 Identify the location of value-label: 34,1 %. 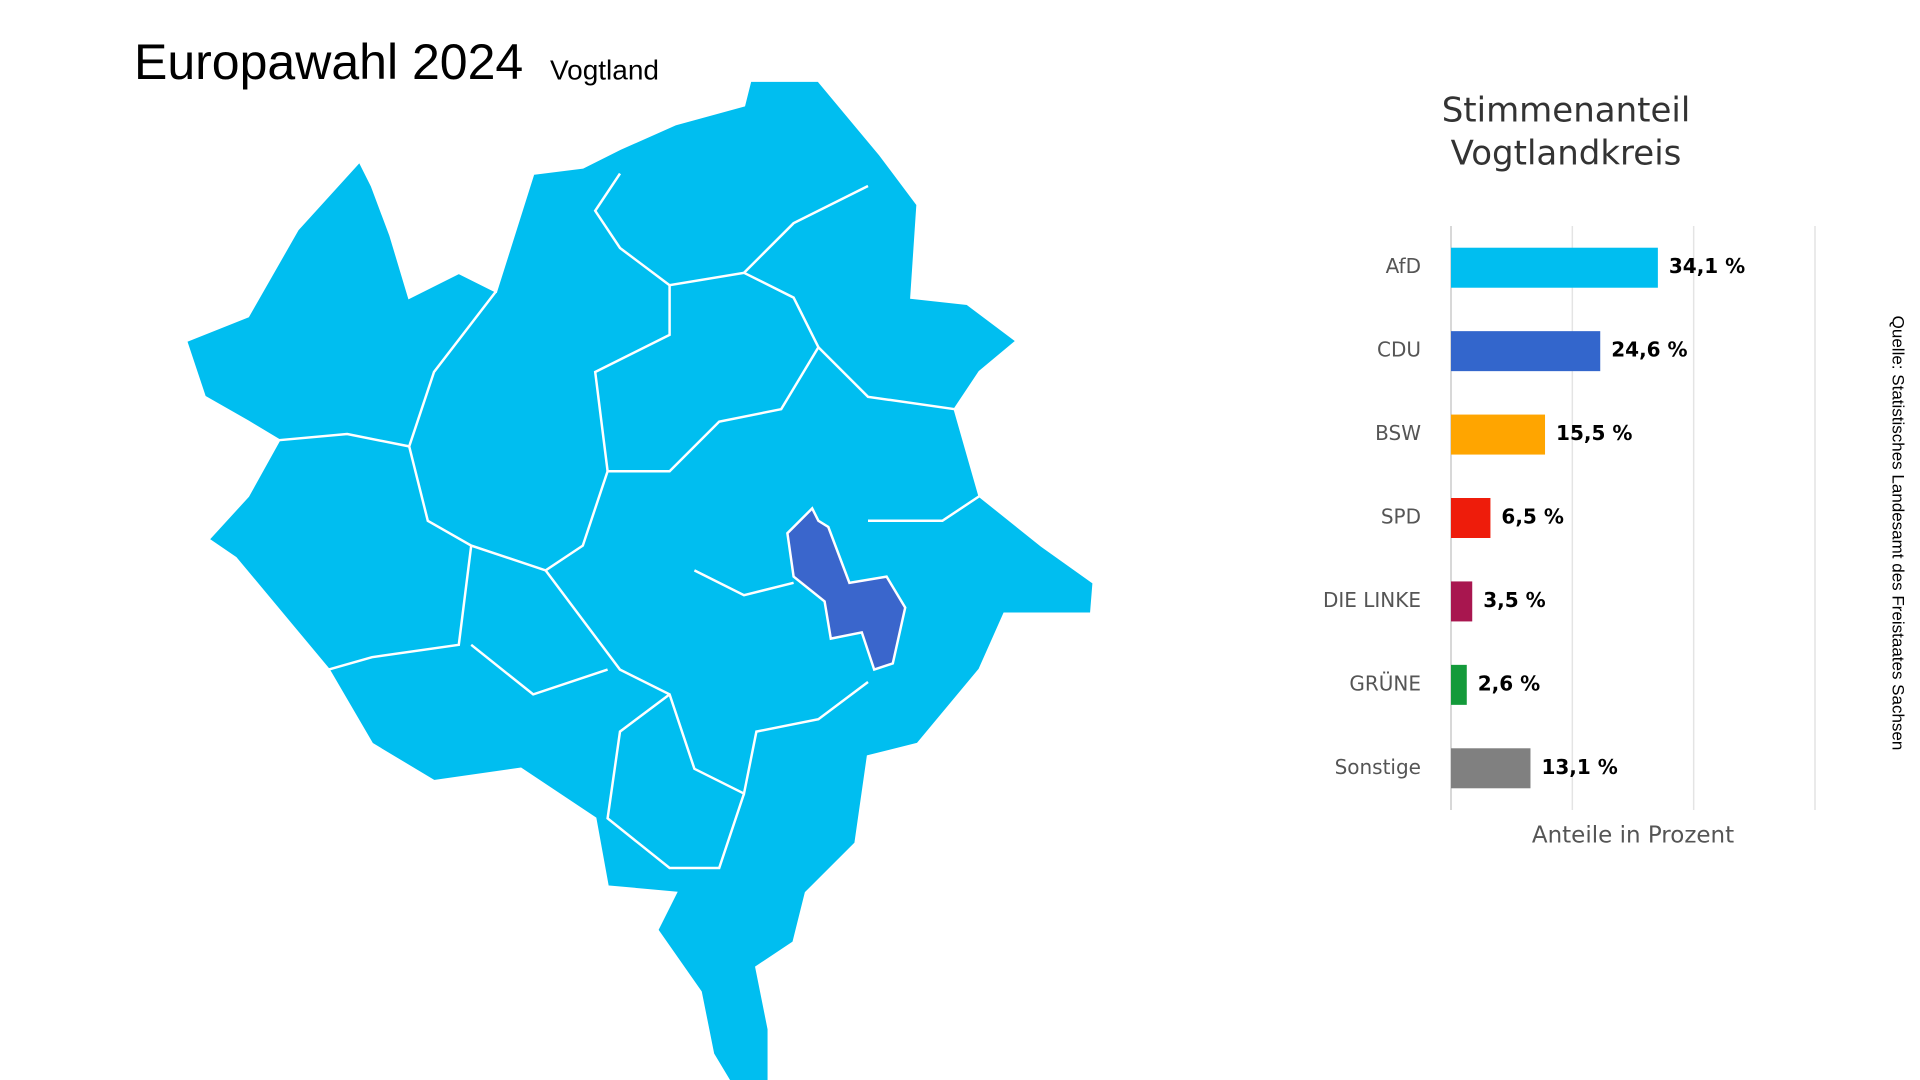
(1707, 266).